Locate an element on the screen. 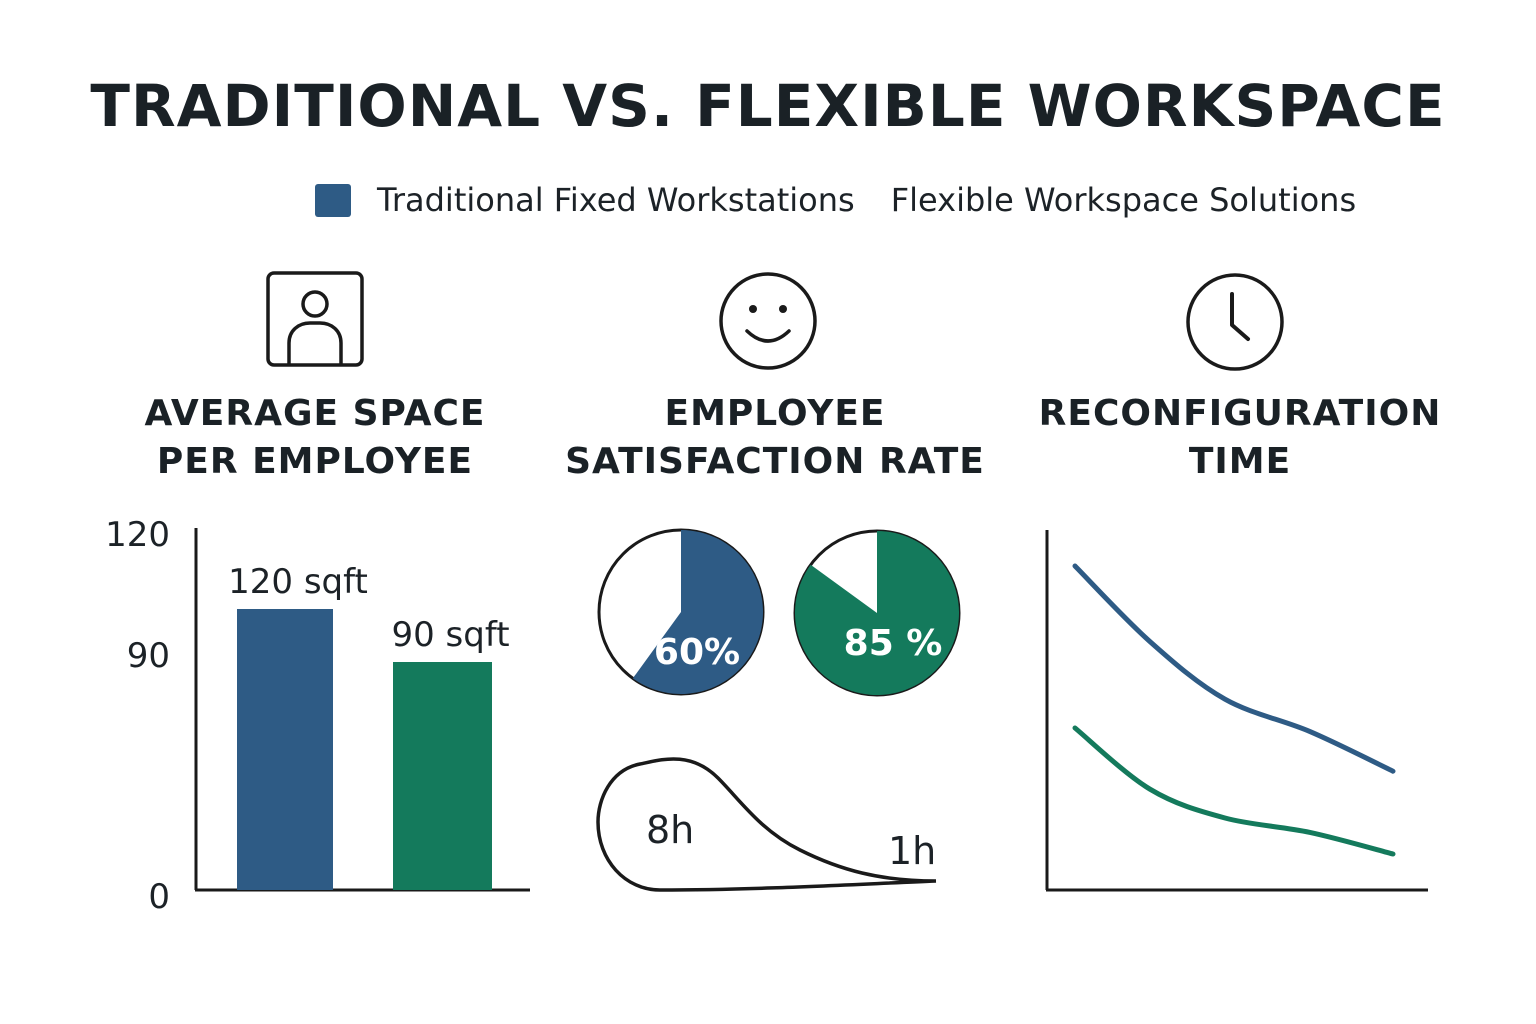 The width and height of the screenshot is (1536, 1024). bar-y-tick-label: 90 is located at coordinates (148, 656).